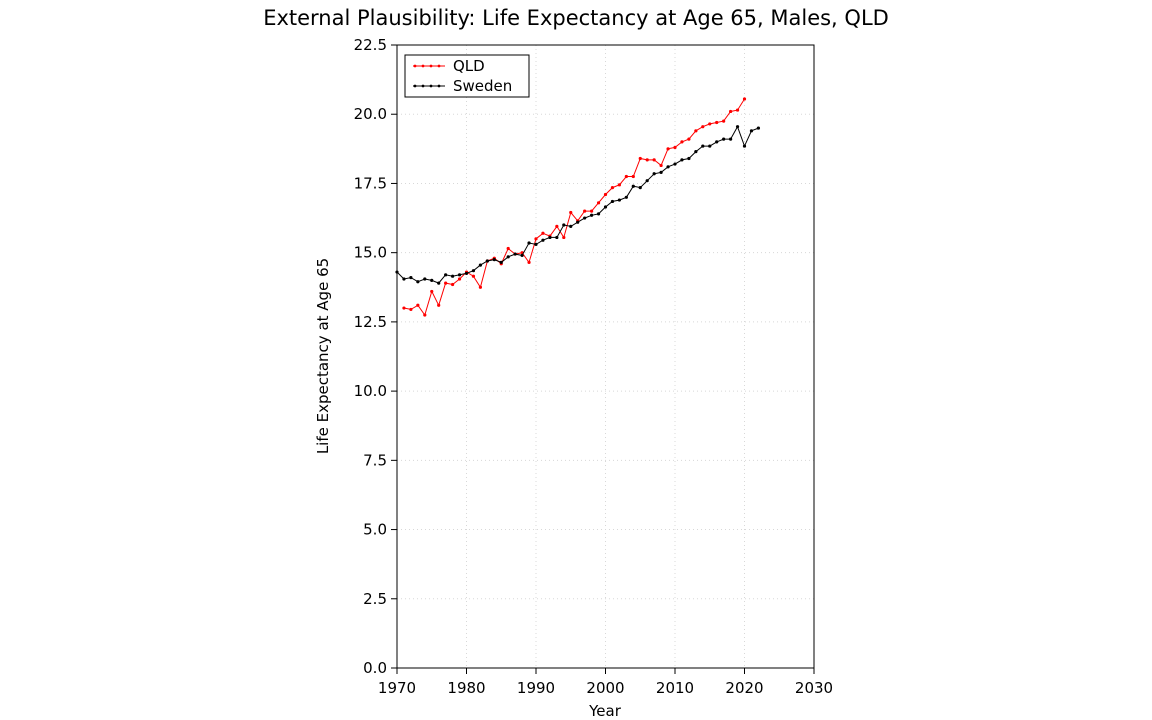 The width and height of the screenshot is (1152, 720). What do you see at coordinates (323, 356) in the screenshot?
I see `y-axis-label: Life Expectancy at Age 65` at bounding box center [323, 356].